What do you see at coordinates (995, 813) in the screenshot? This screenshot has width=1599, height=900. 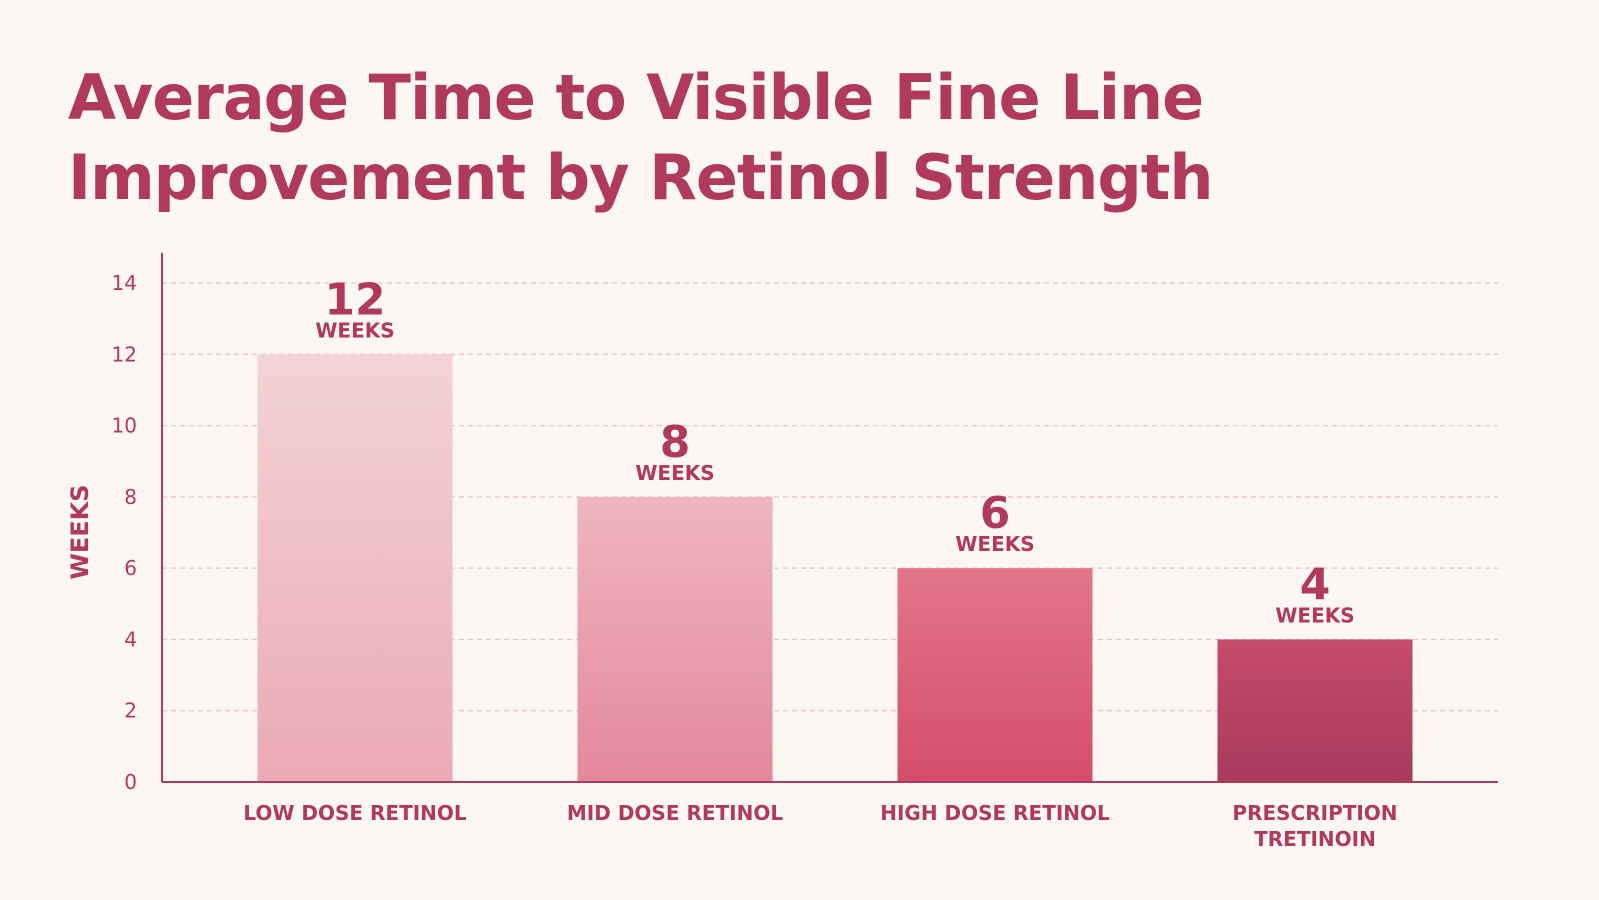 I see `x-category-label: HIGH DOSE RETINOL` at bounding box center [995, 813].